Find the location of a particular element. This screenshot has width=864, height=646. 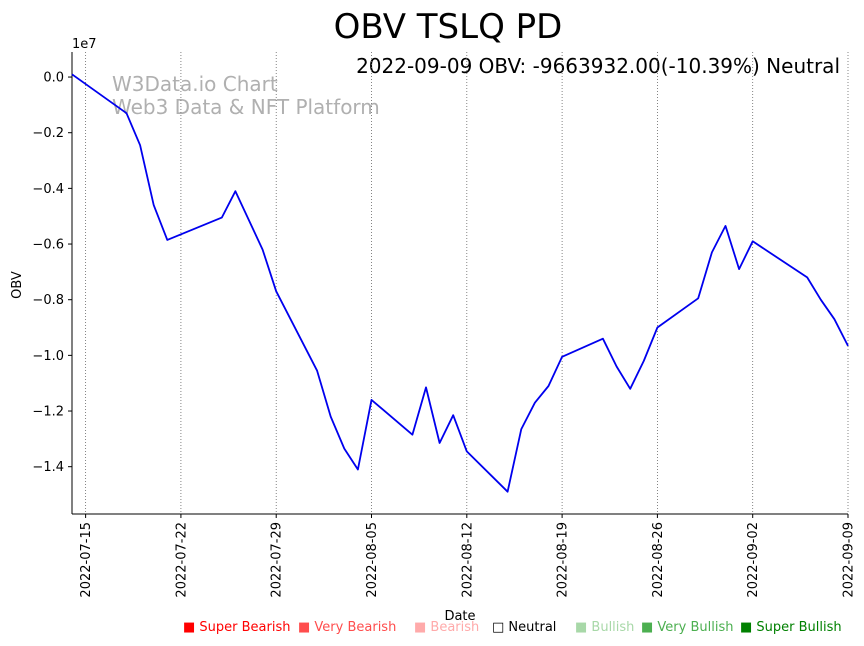

y-tick-label: −0.8 is located at coordinates (48, 300).